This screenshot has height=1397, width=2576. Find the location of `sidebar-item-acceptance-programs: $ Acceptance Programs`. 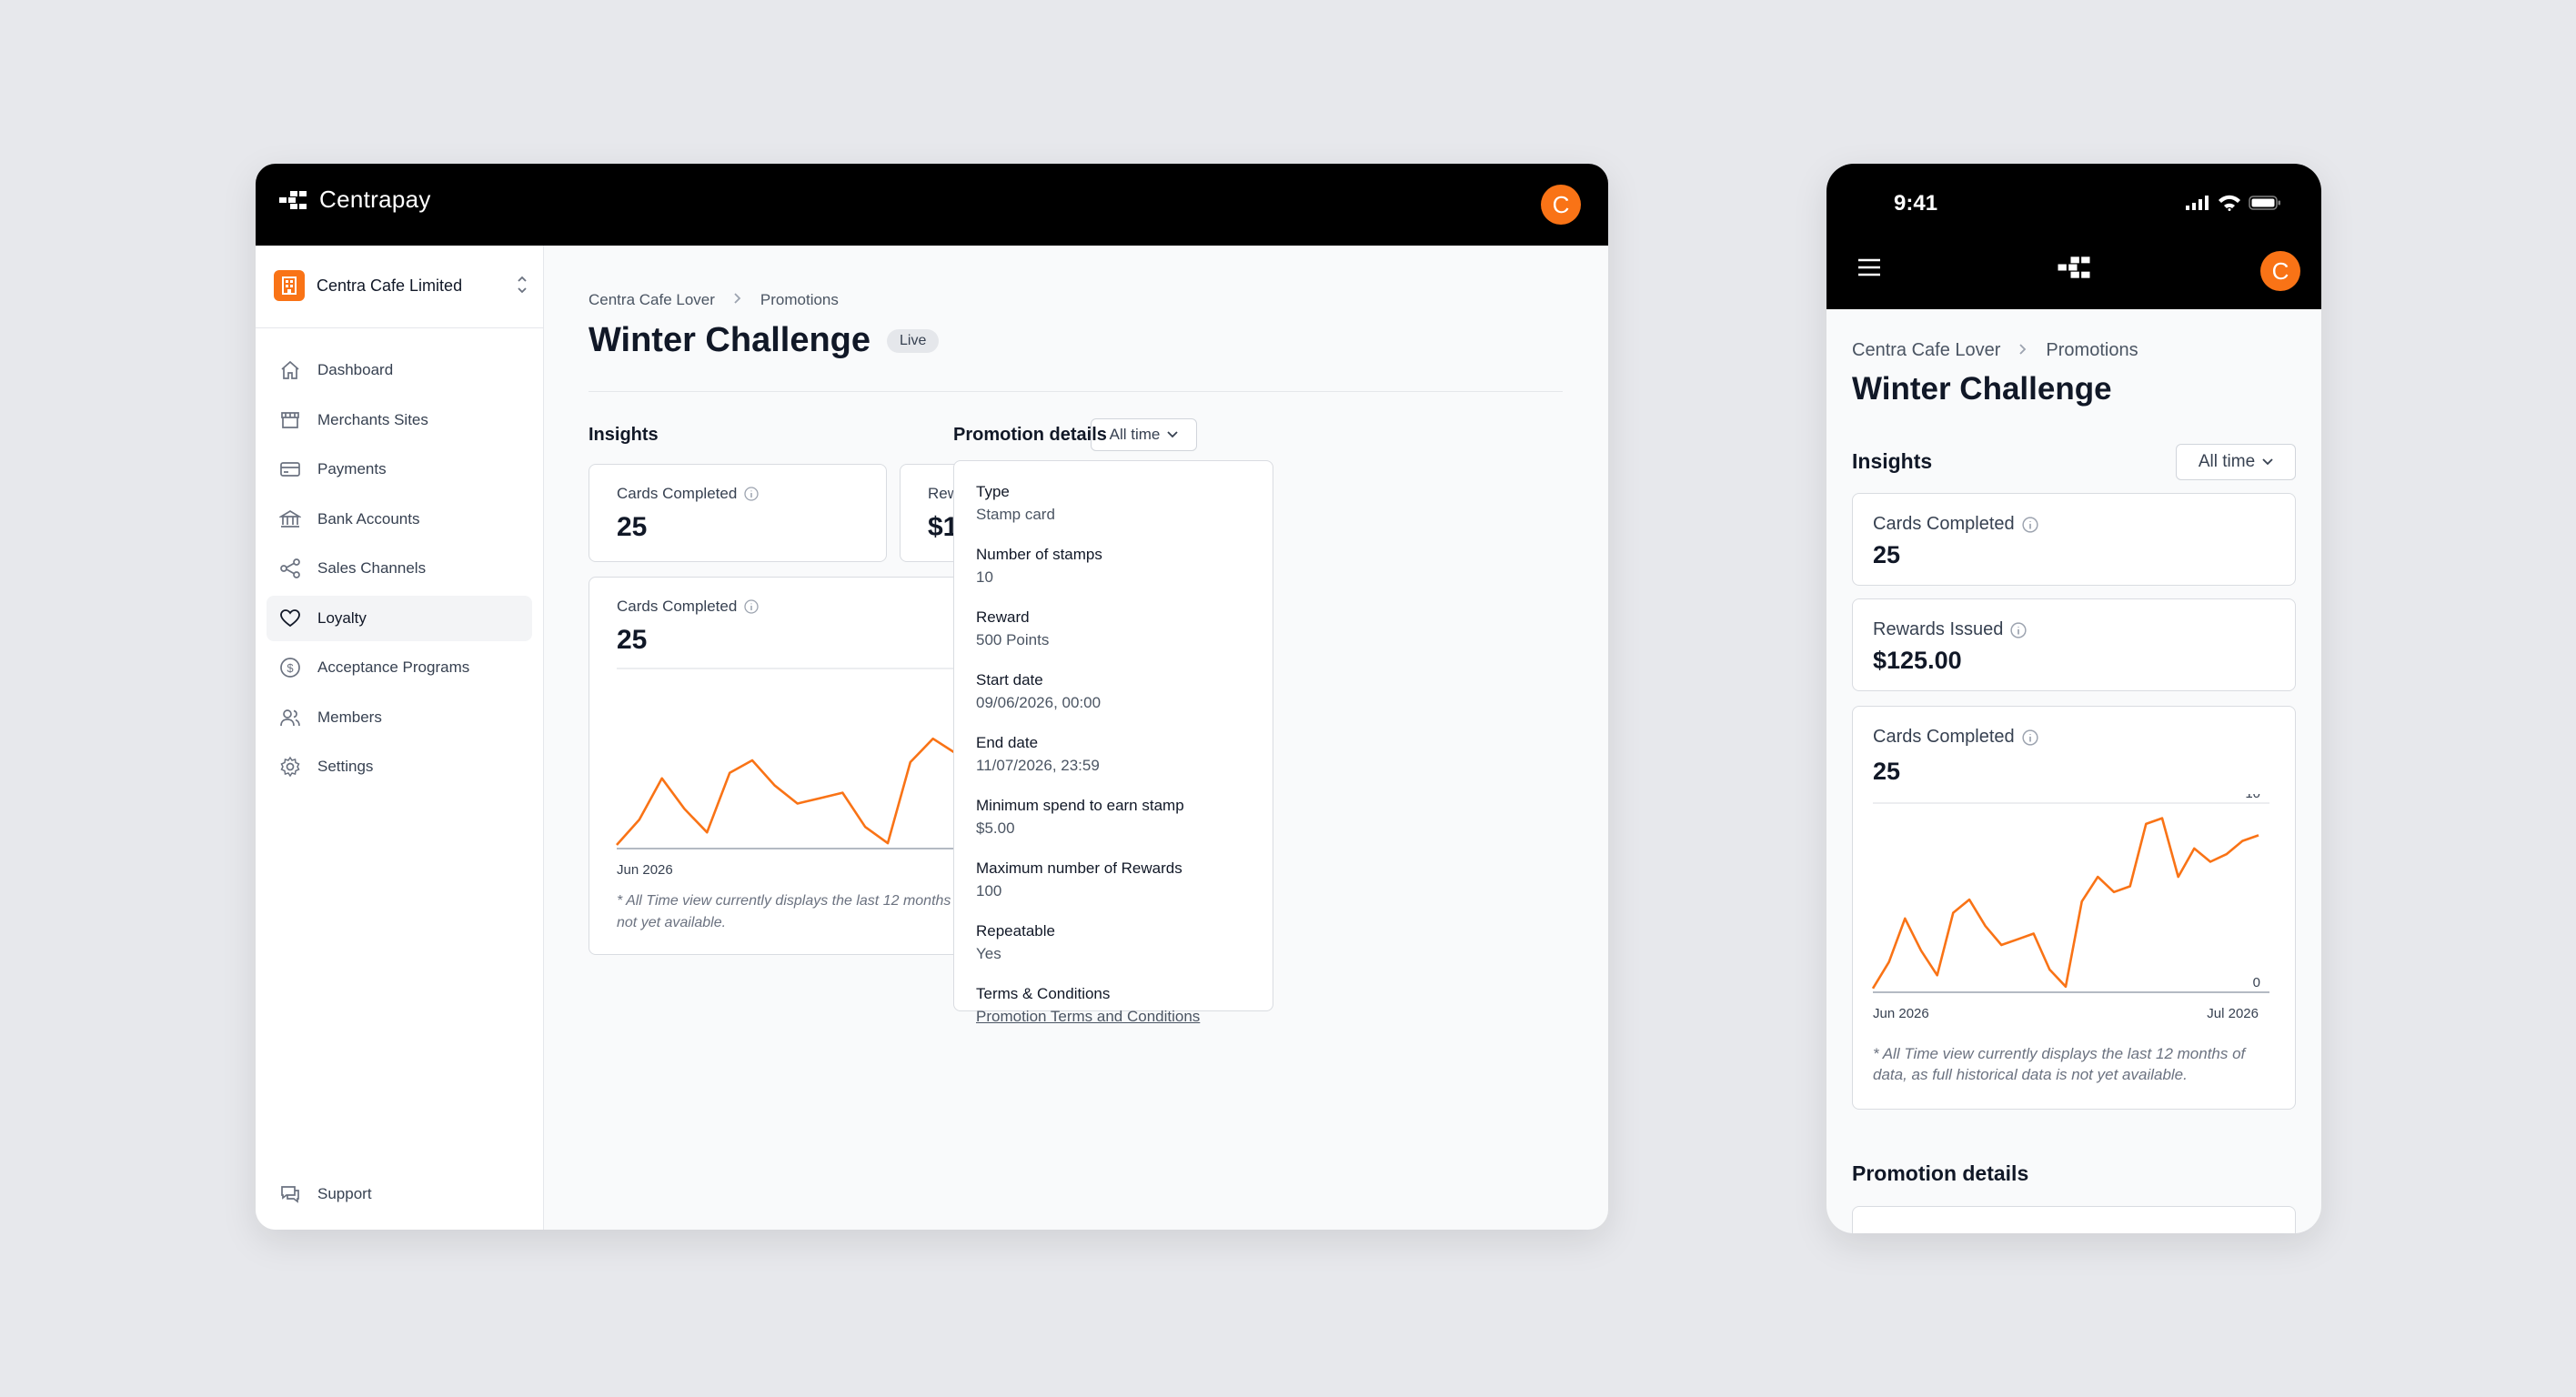

sidebar-item-acceptance-programs: $ Acceptance Programs is located at coordinates (399, 667).